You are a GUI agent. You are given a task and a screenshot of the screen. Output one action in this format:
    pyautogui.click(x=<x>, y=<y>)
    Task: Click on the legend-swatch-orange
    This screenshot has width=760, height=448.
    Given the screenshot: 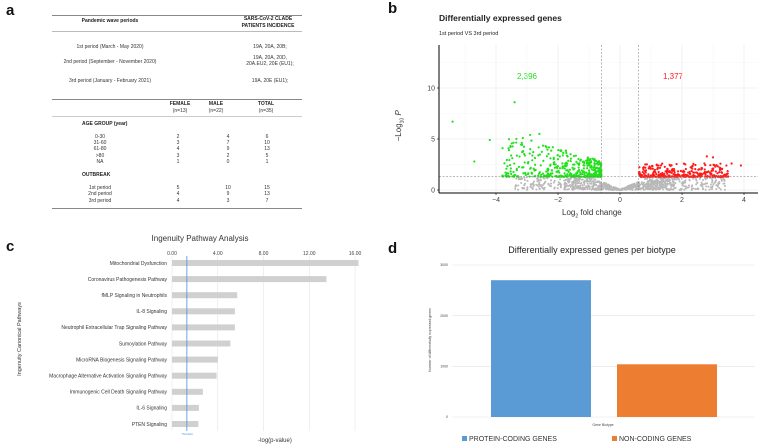 What is the action you would take?
    pyautogui.click(x=614, y=438)
    